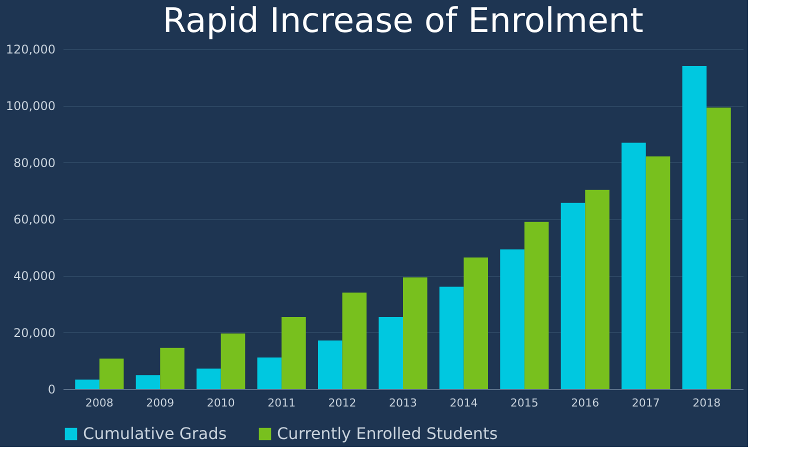 The image size is (799, 459). I want to click on x-tick-label: 2015, so click(524, 403).